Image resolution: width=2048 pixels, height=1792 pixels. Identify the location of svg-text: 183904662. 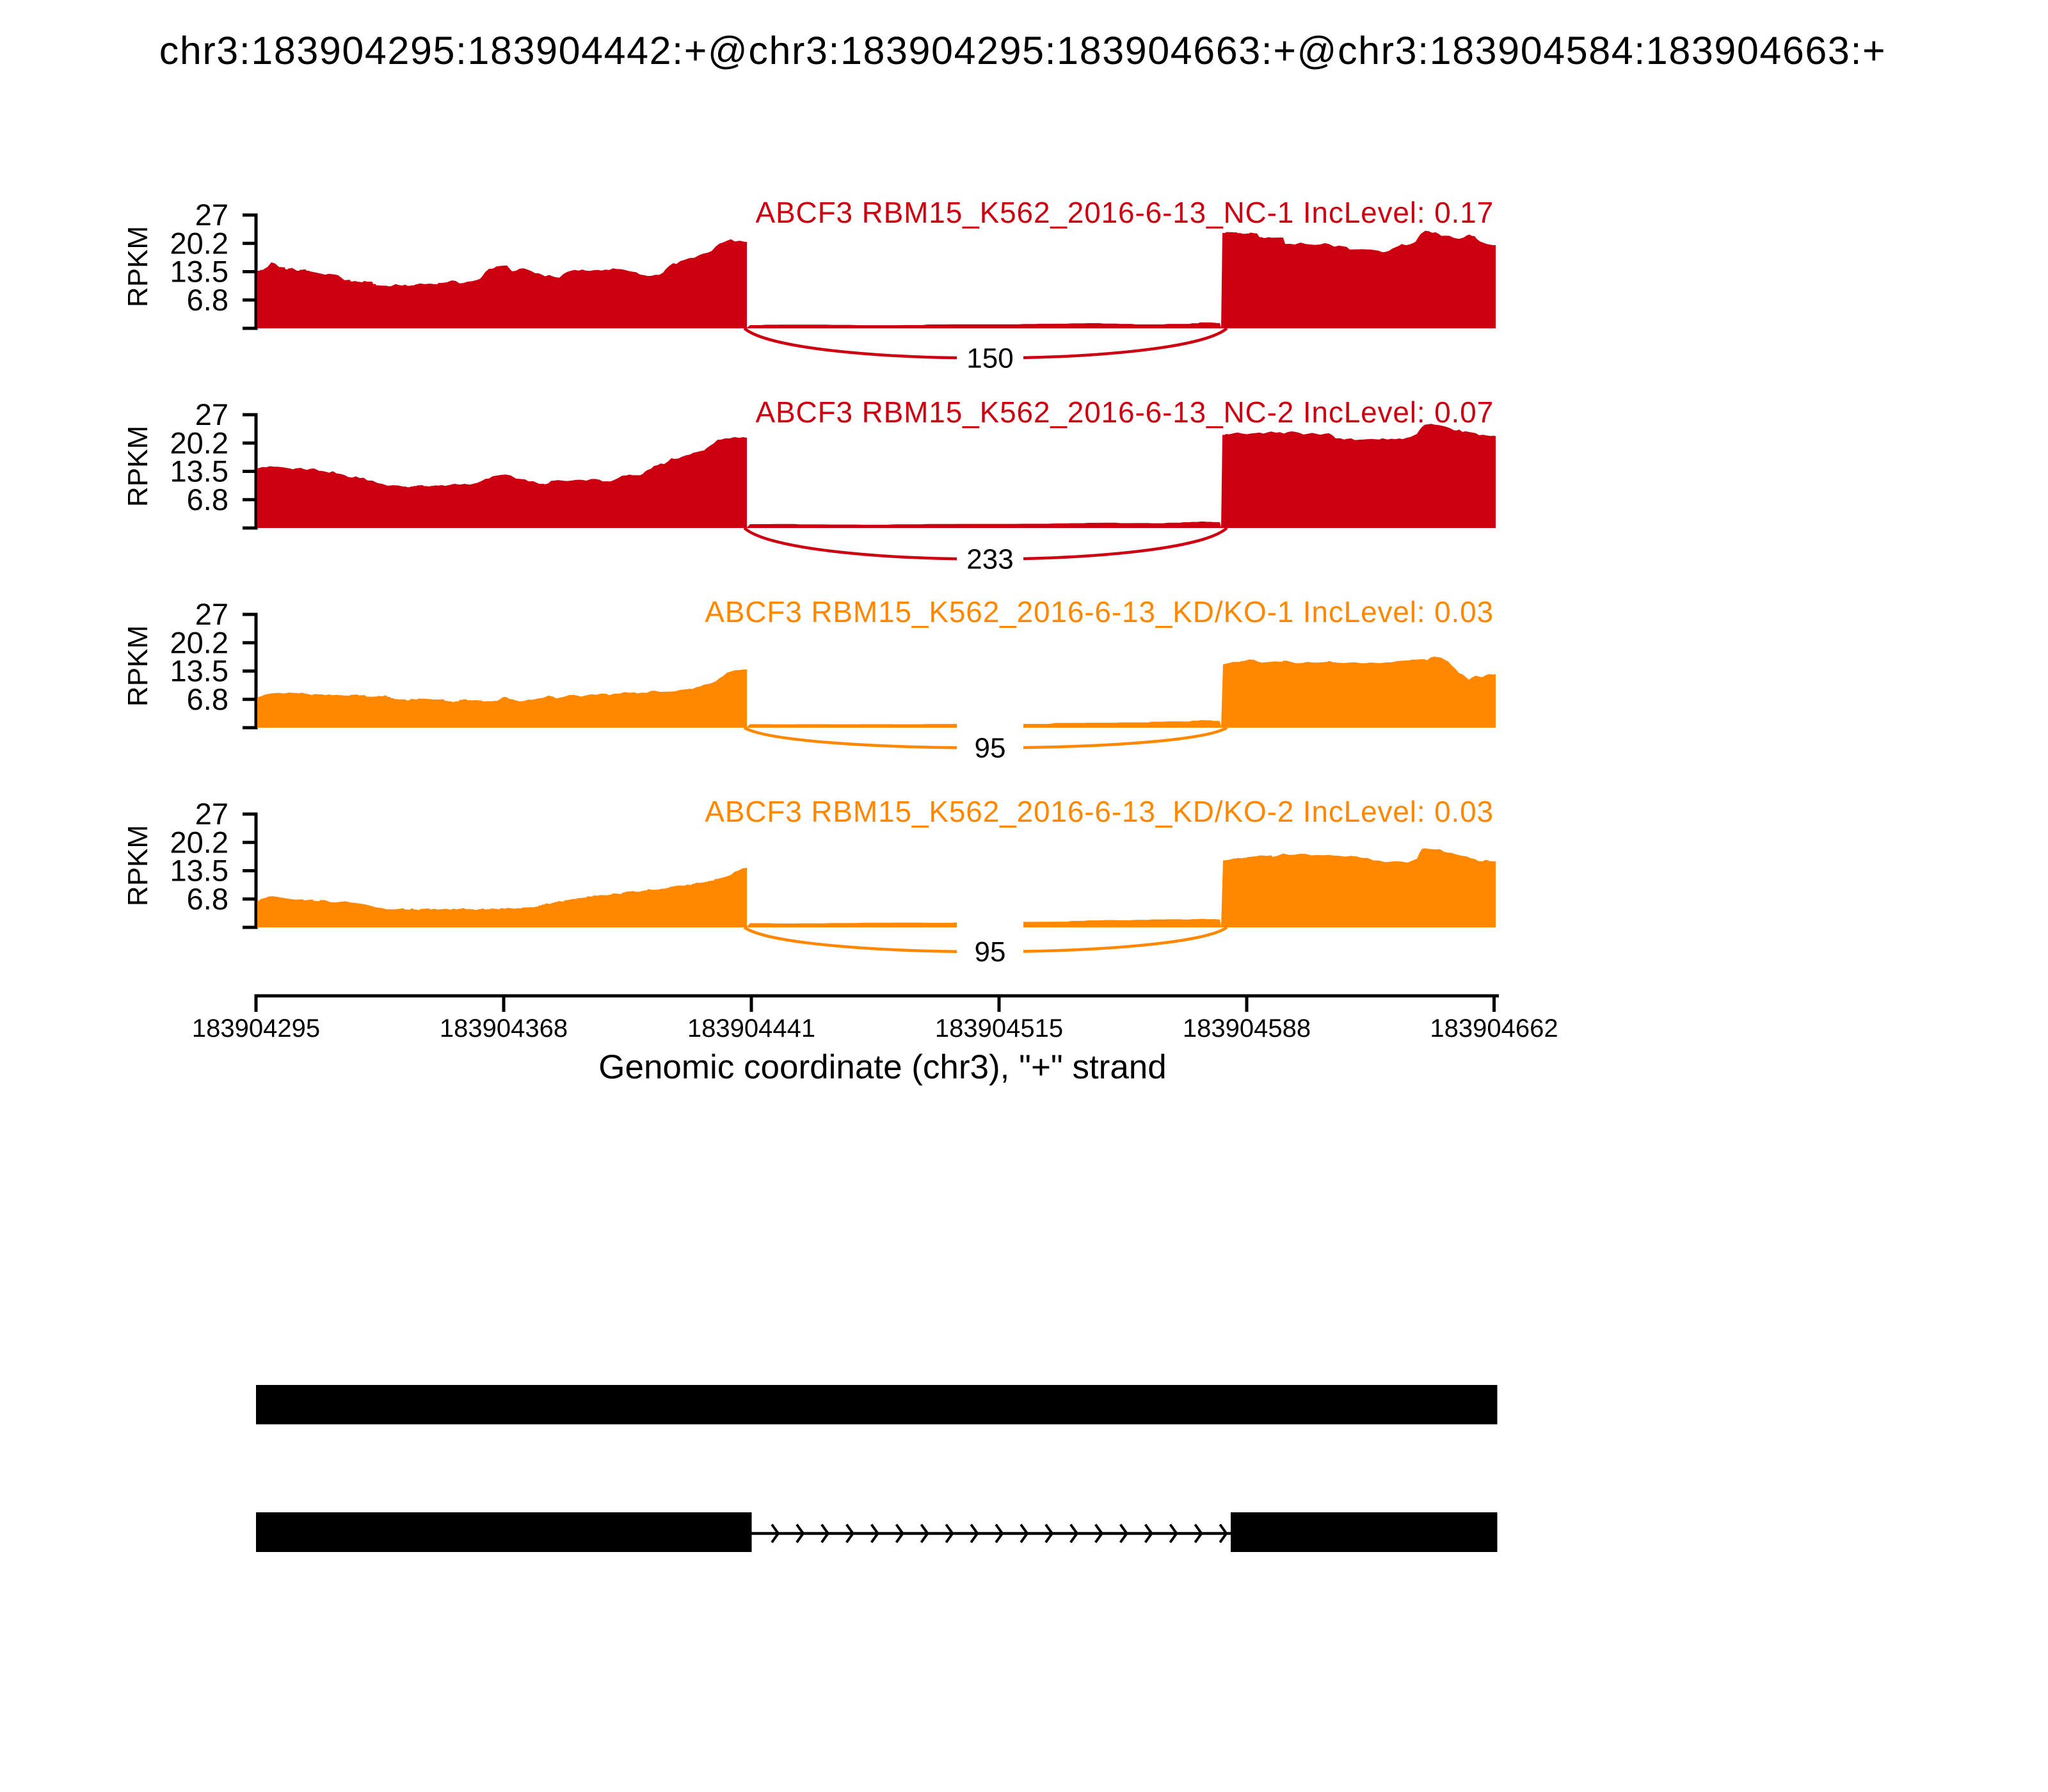
(1494, 1028).